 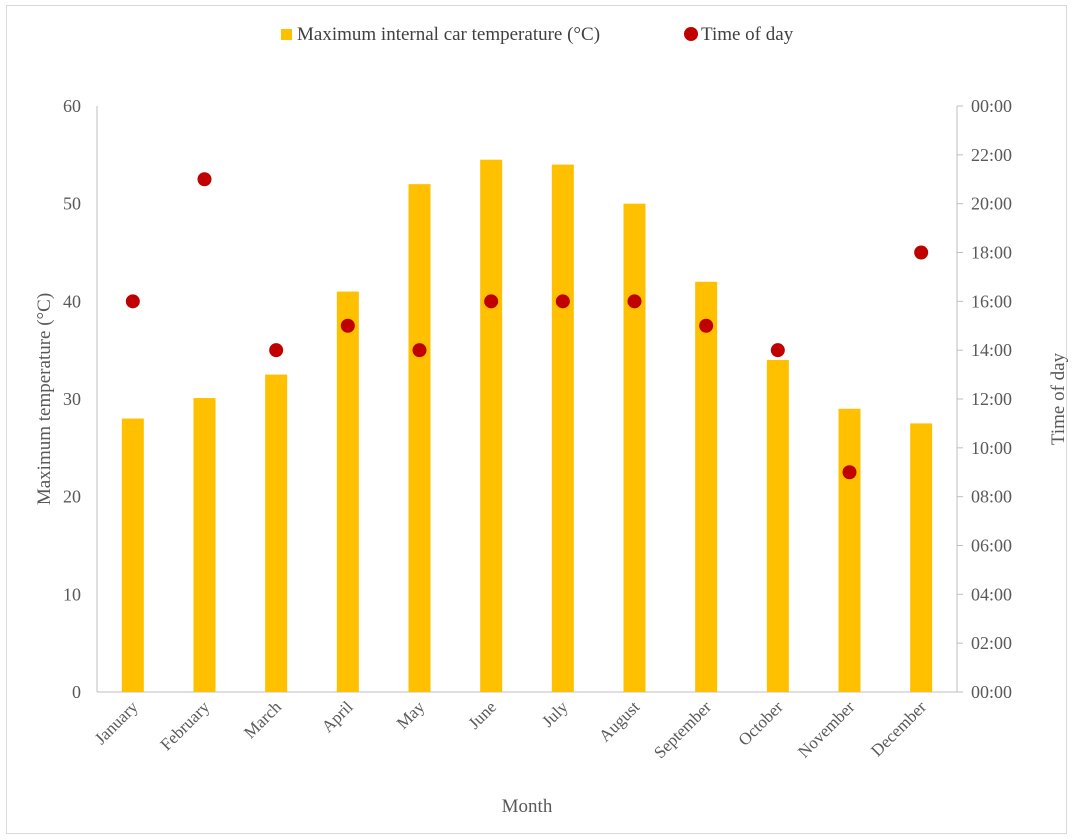 What do you see at coordinates (132, 301) in the screenshot?
I see `dot-january` at bounding box center [132, 301].